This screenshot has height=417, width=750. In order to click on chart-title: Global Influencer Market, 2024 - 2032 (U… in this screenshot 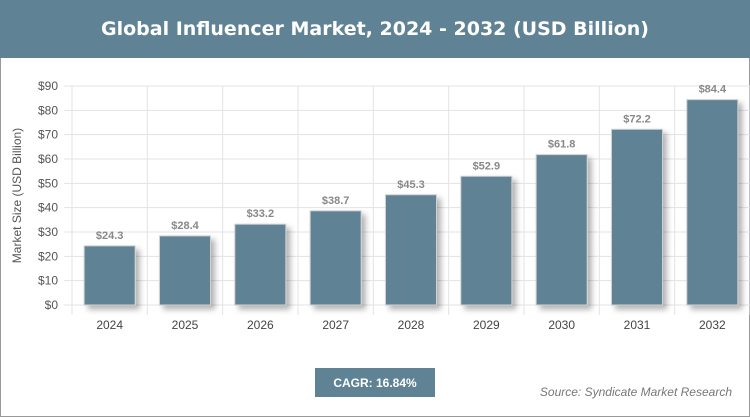, I will do `click(375, 29)`.